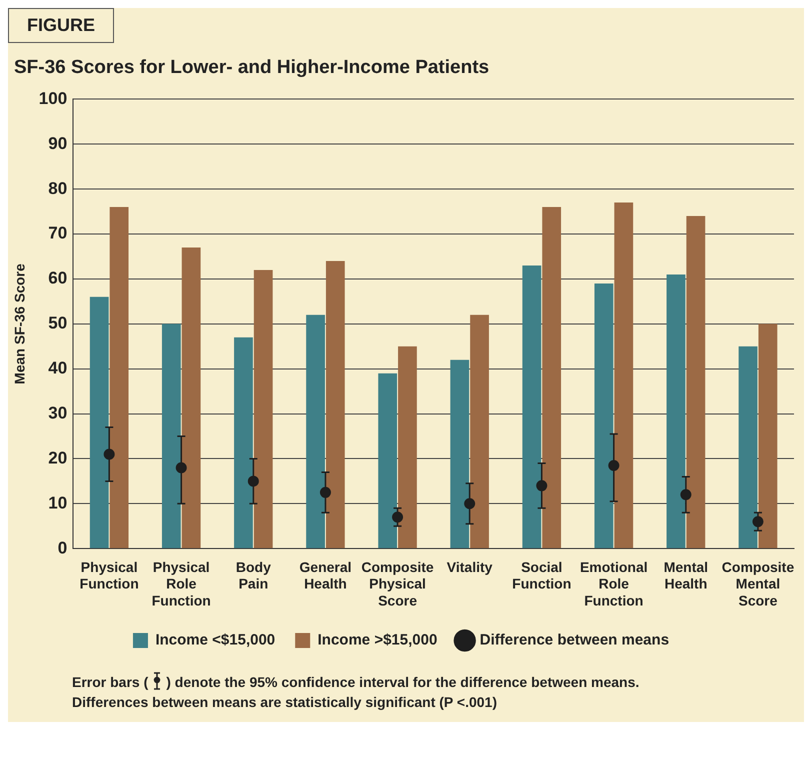 The height and width of the screenshot is (763, 812). What do you see at coordinates (109, 575) in the screenshot?
I see `x-tick-label: Physical Function` at bounding box center [109, 575].